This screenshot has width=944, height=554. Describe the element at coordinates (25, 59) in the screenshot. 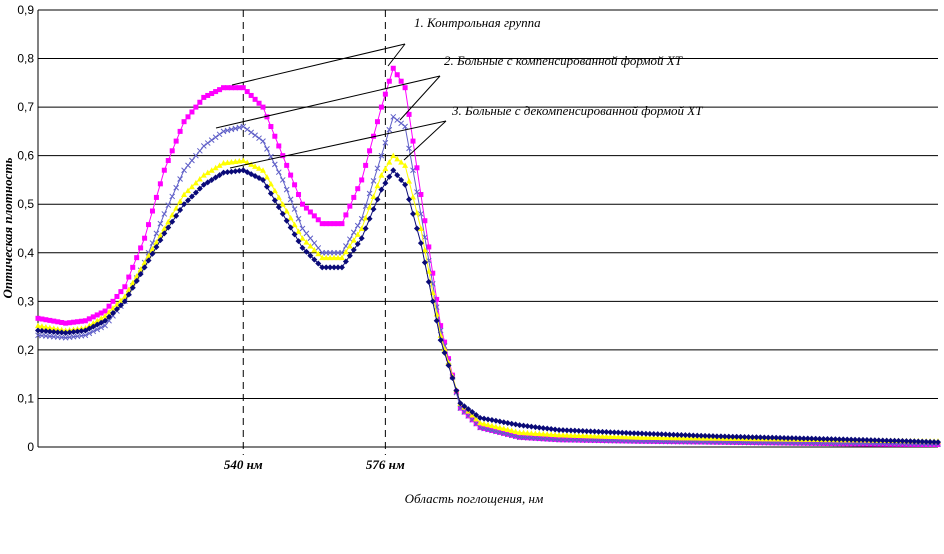

I see `y-tick-label: 0,8` at that location.